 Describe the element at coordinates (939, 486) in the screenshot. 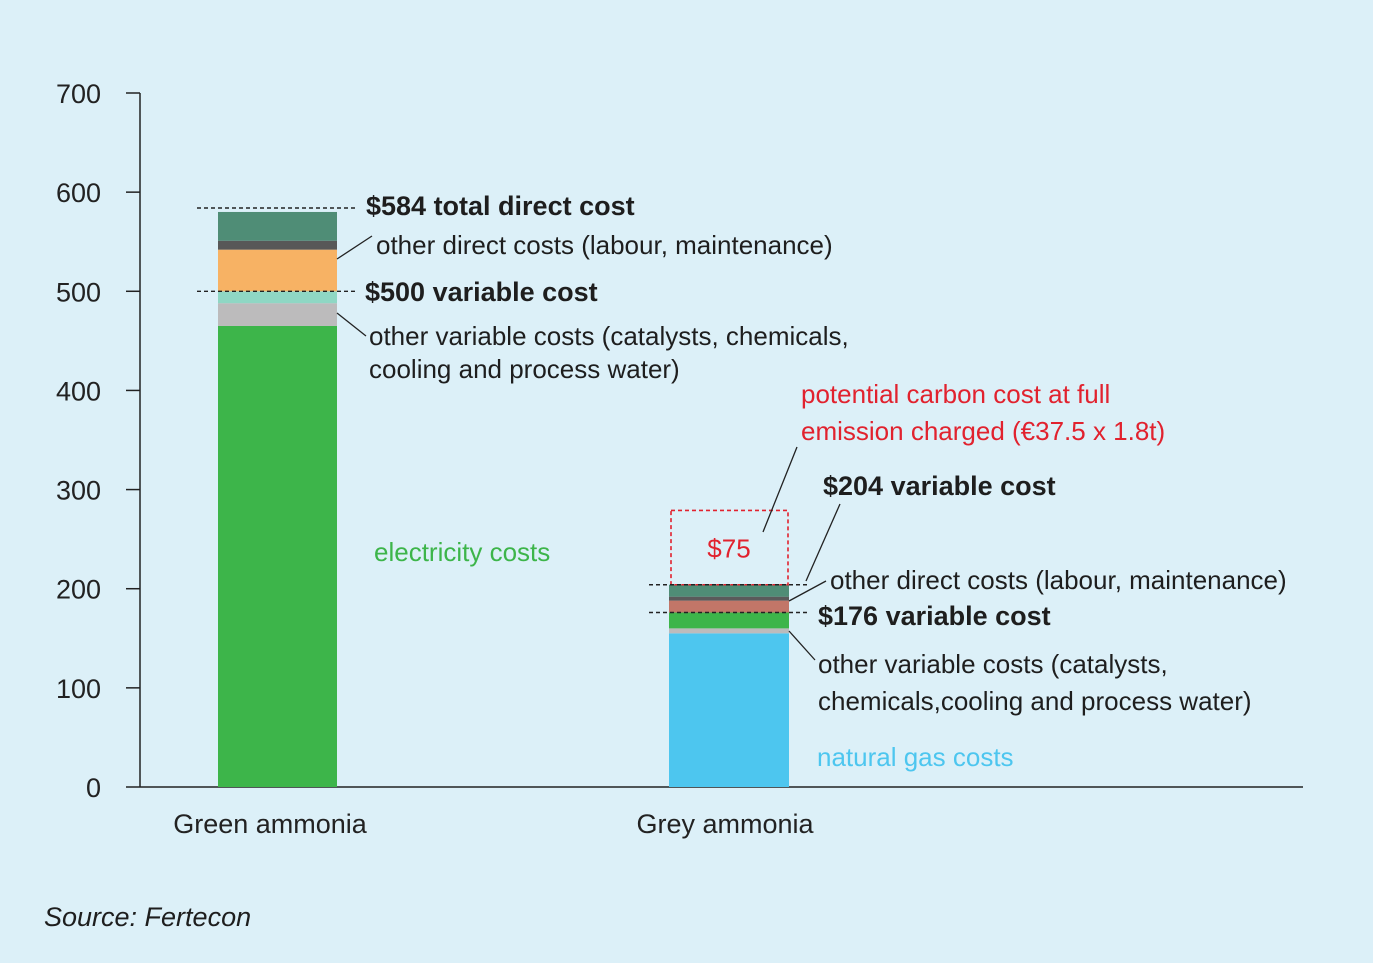

I see `annotation-grey-204: $204 variable cost` at that location.